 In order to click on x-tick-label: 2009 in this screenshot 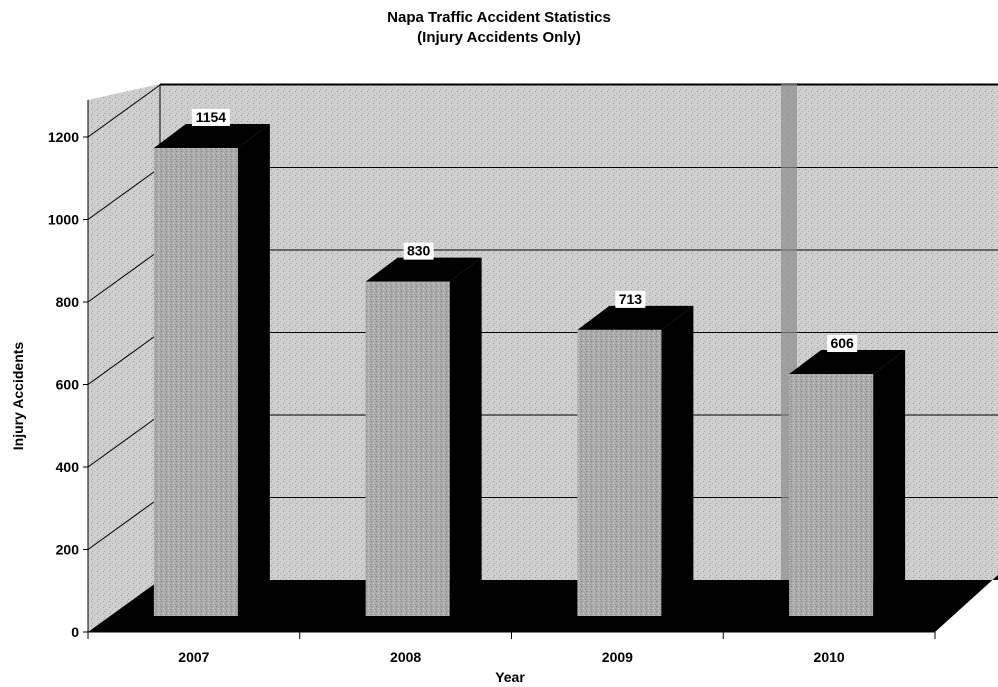, I will do `click(617, 657)`.